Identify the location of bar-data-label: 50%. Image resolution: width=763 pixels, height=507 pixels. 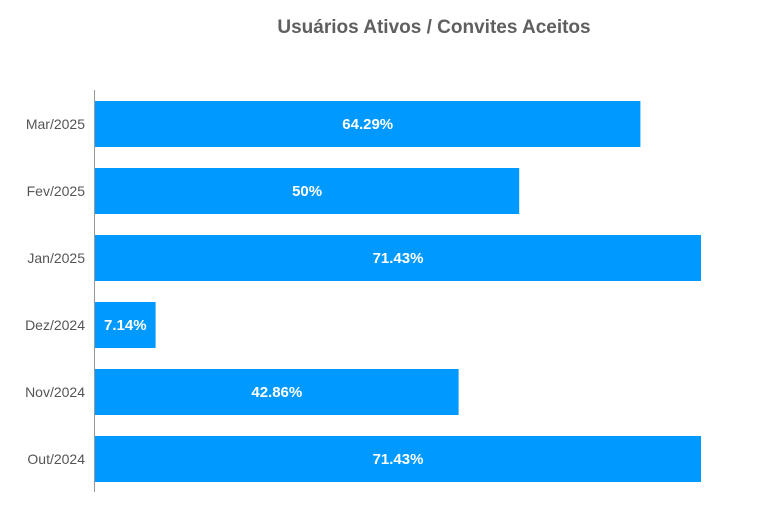
(307, 191).